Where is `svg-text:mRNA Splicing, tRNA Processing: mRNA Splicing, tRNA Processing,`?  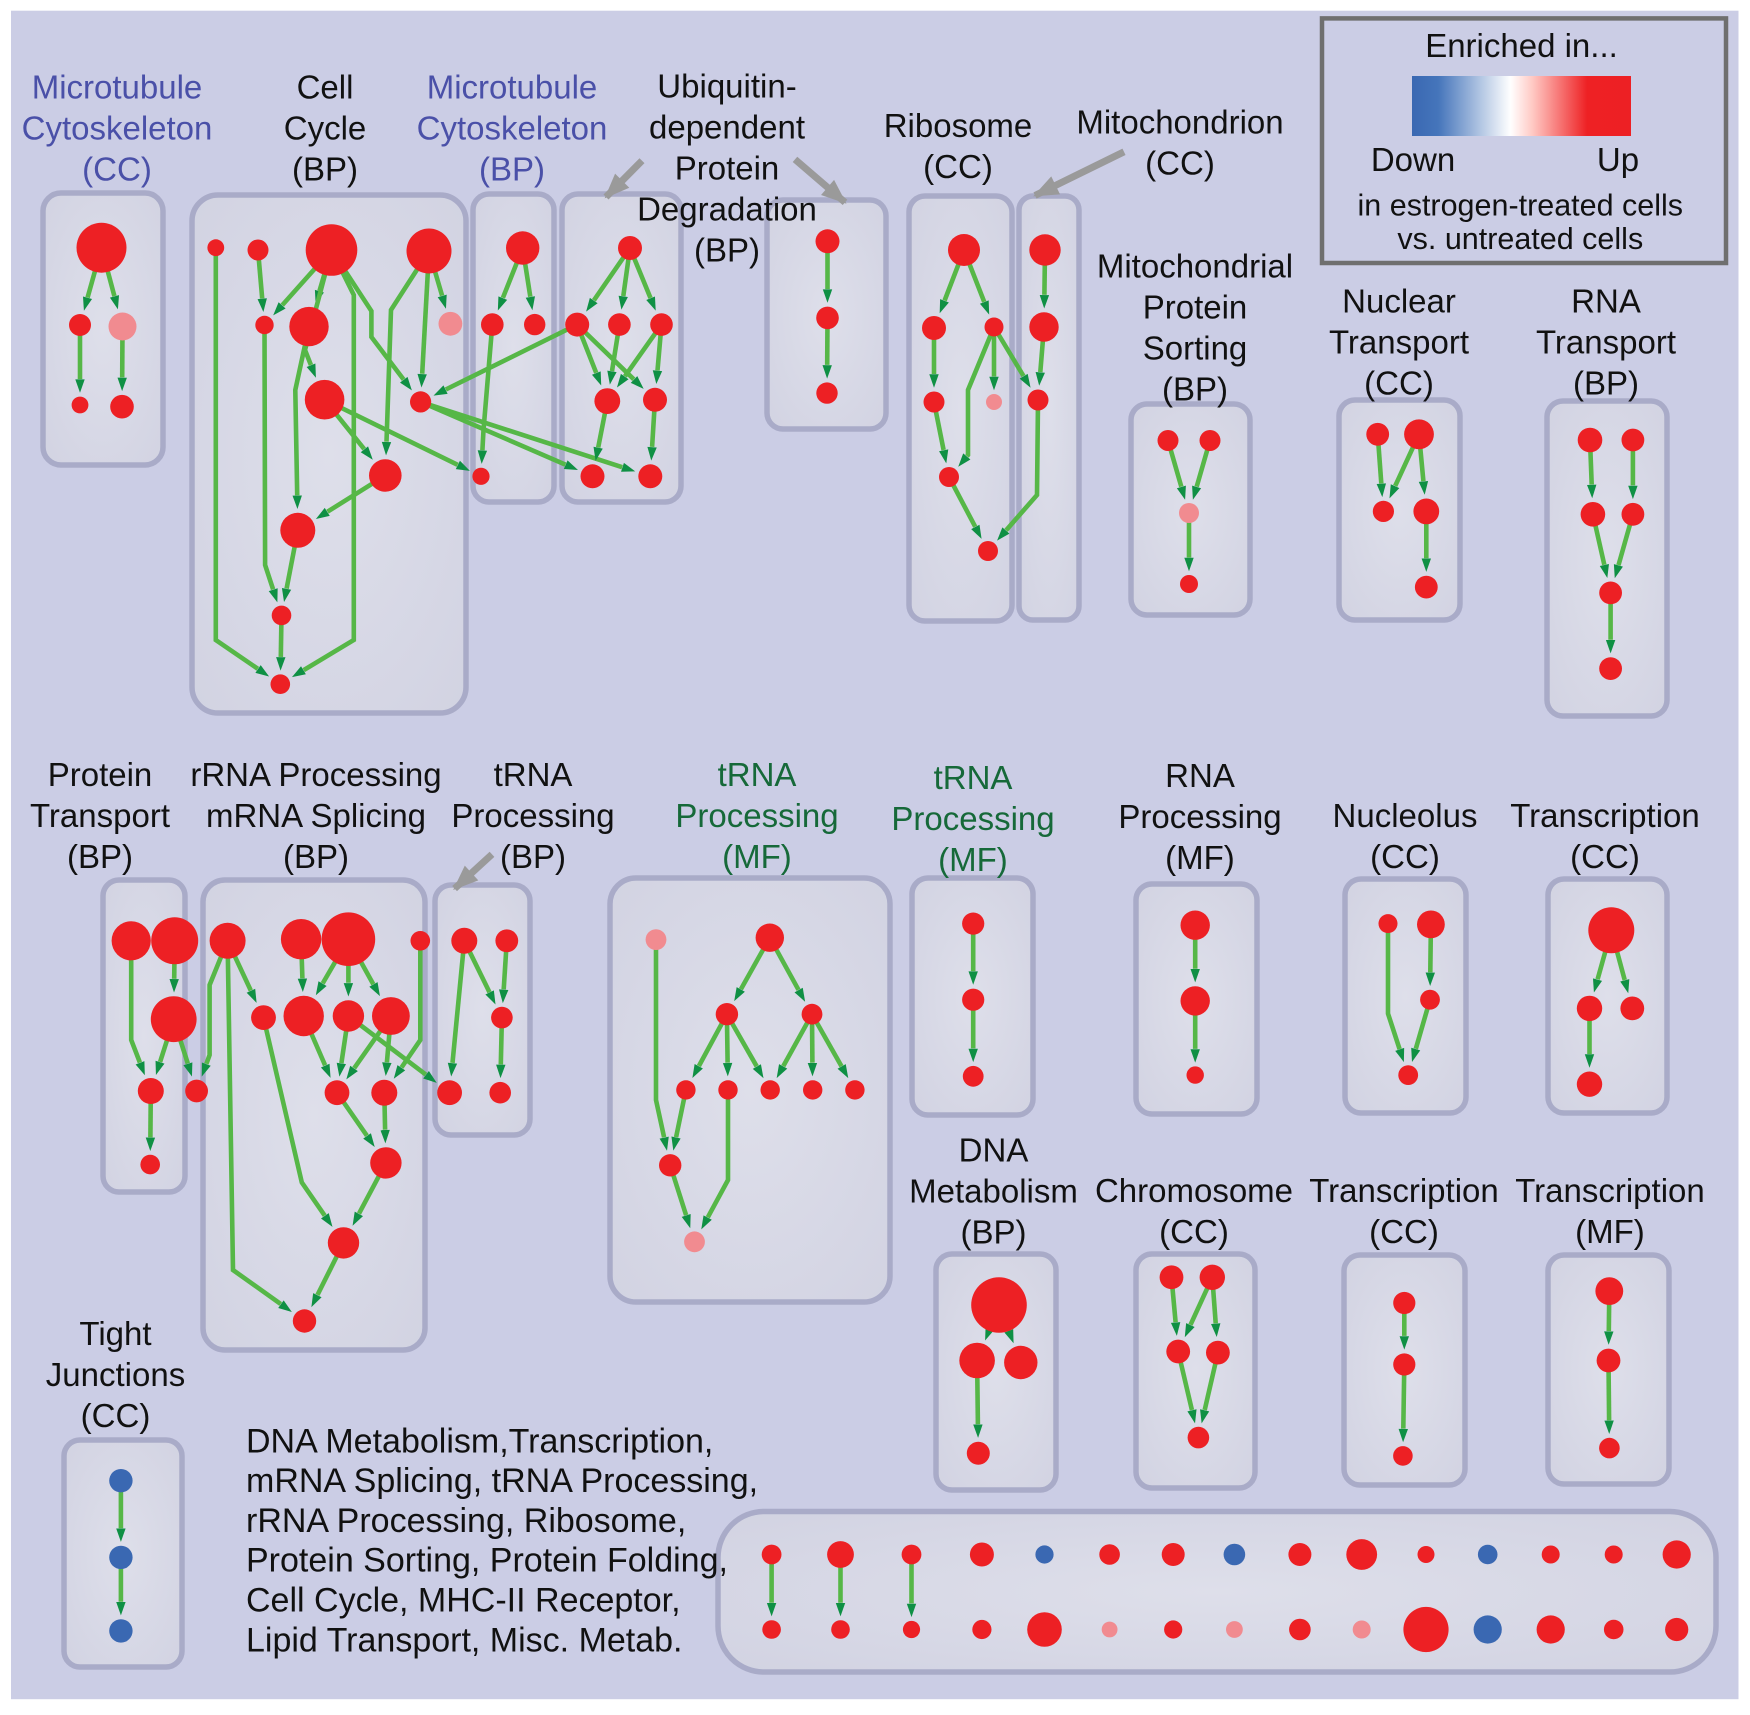 svg-text:mRNA Splicing, tRNA Processing: mRNA Splicing, tRNA Processing, is located at coordinates (502, 1481).